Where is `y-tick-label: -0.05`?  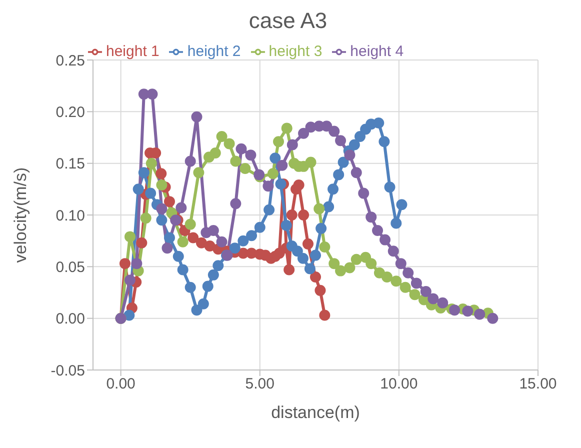
y-tick-label: -0.05 is located at coordinates (67, 371).